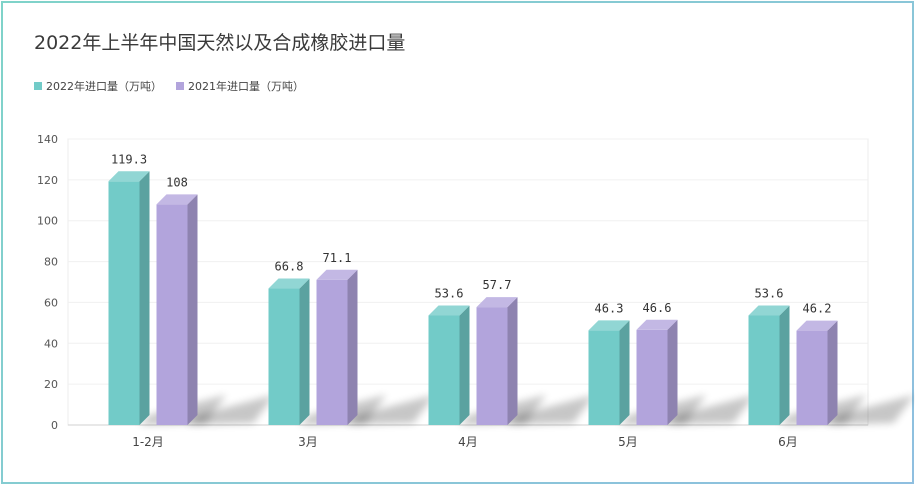 This screenshot has width=915, height=485. Describe the element at coordinates (51, 302) in the screenshot. I see `y-tick-label: 60` at that location.